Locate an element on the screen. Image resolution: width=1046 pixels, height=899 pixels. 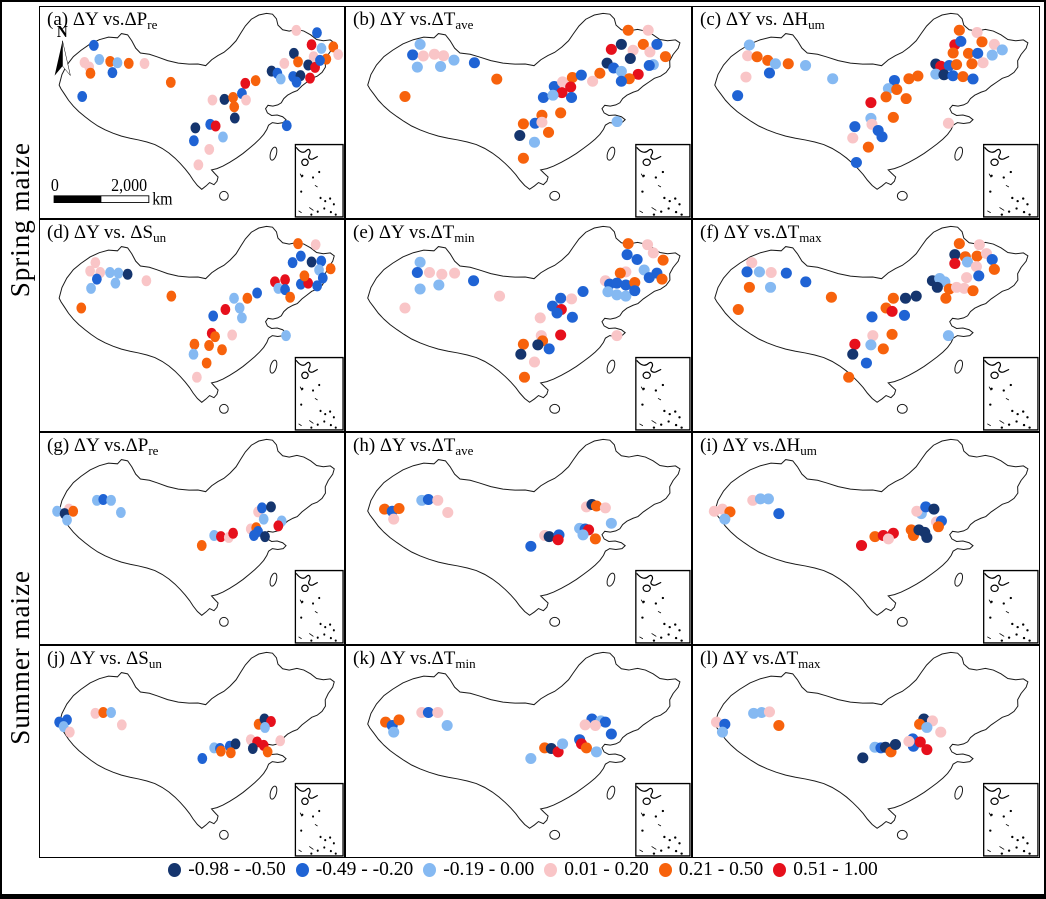
panel-title-text: (b) ΔY vs.ΔT is located at coordinates (404, 19).